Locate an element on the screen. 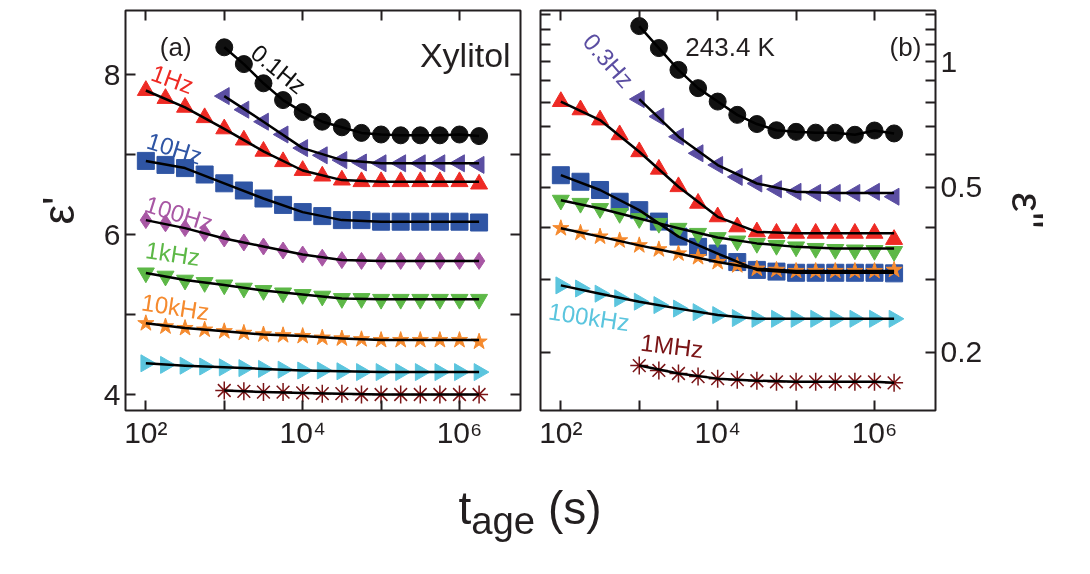  x-axis-title: t$_{age}$ (s) is located at coordinates (530, 512).